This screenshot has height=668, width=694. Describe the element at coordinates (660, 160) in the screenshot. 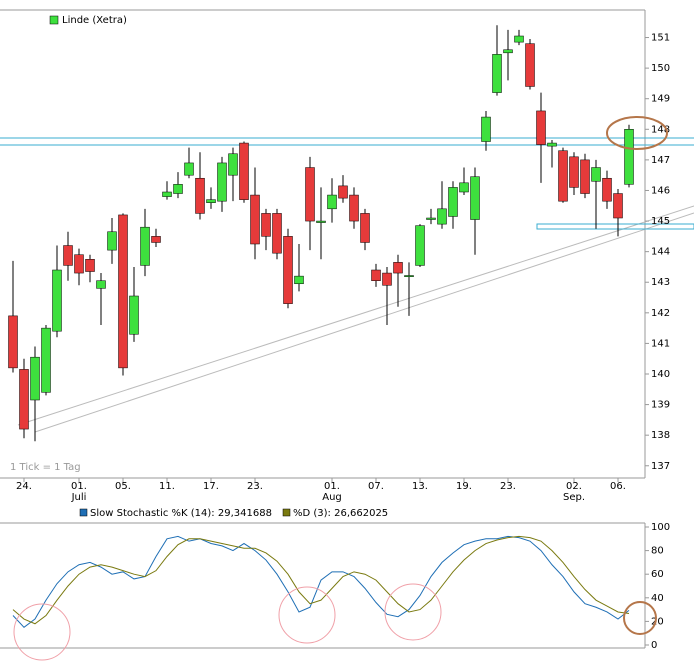

I see `y-tick-label: 147` at that location.